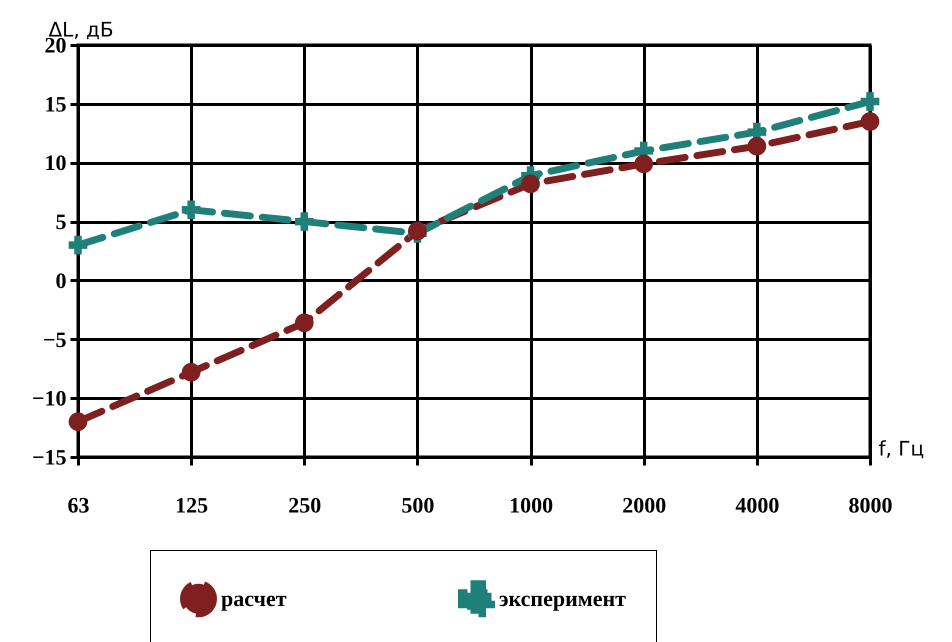 The image size is (952, 642). Describe the element at coordinates (644, 505) in the screenshot. I see `x-tick-label: 2000` at that location.